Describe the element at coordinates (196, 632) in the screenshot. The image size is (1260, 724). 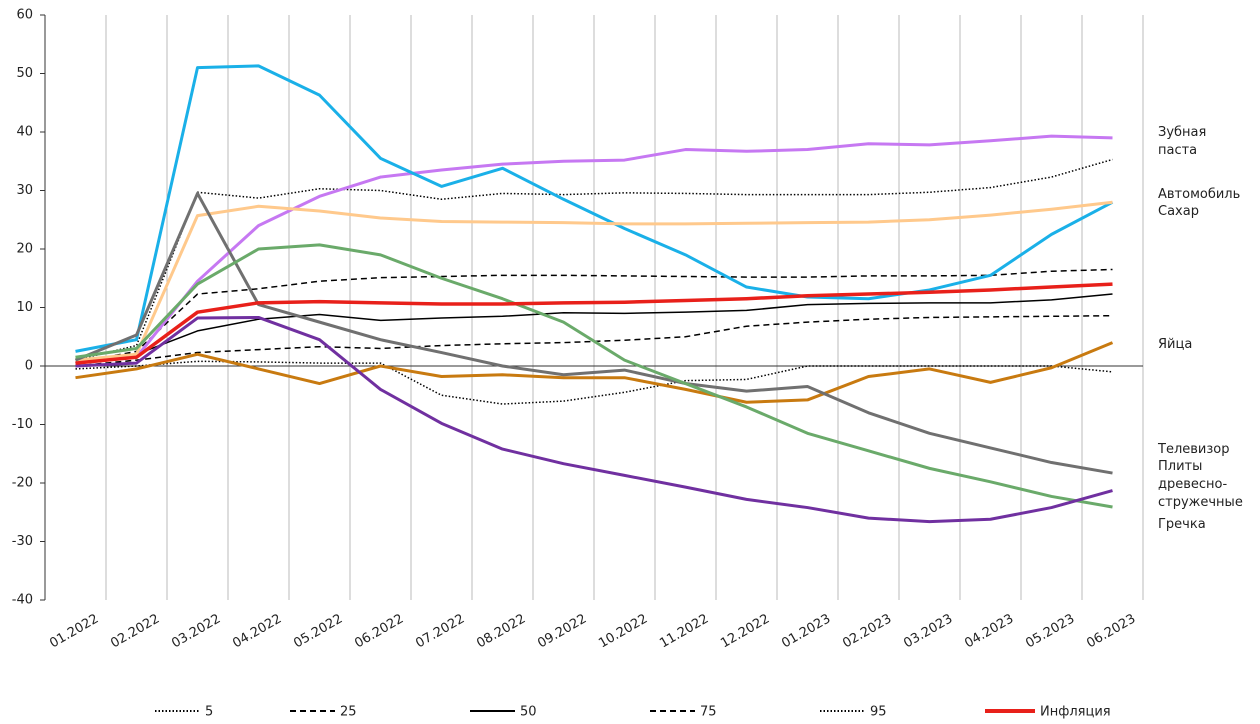
I see `x-tick-label: 03.2022` at that location.